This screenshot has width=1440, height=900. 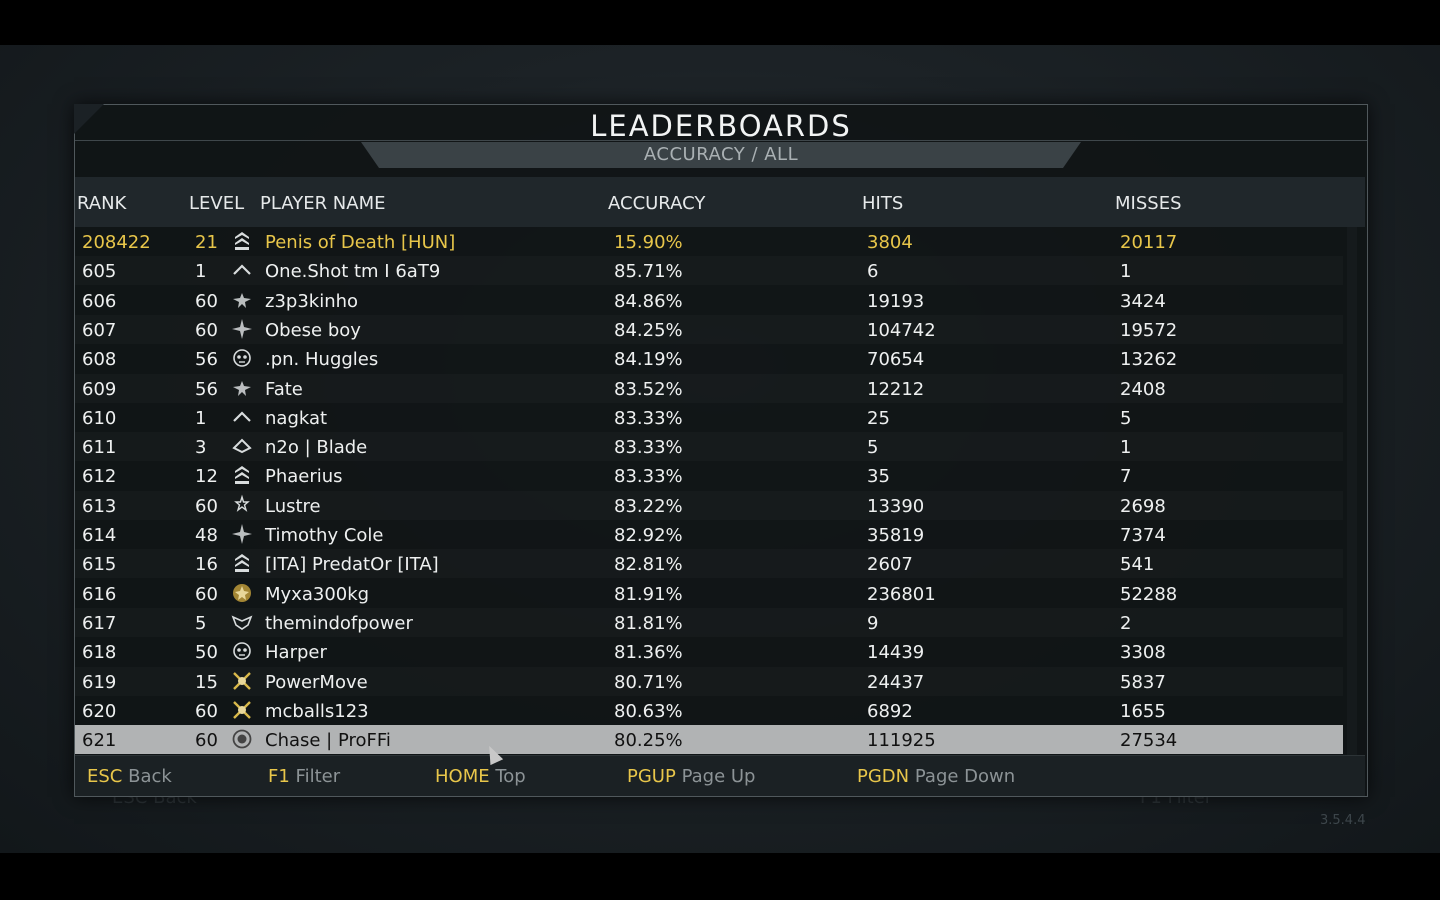 I want to click on level-cell: 50, so click(x=206, y=653).